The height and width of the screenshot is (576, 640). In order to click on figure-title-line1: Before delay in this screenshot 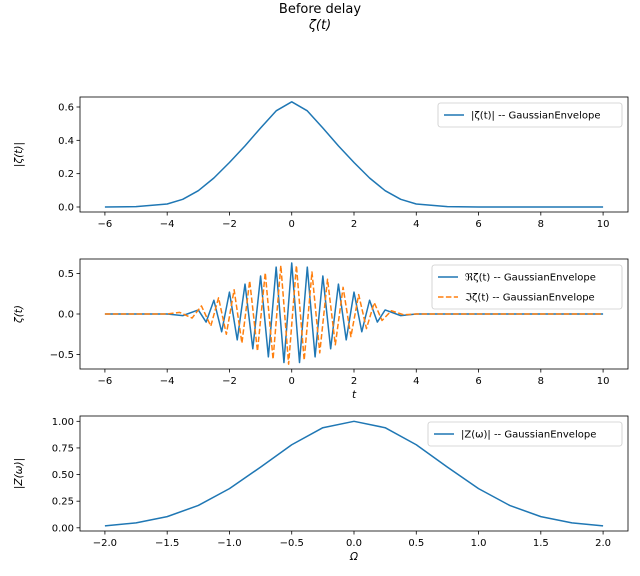, I will do `click(320, 9)`.